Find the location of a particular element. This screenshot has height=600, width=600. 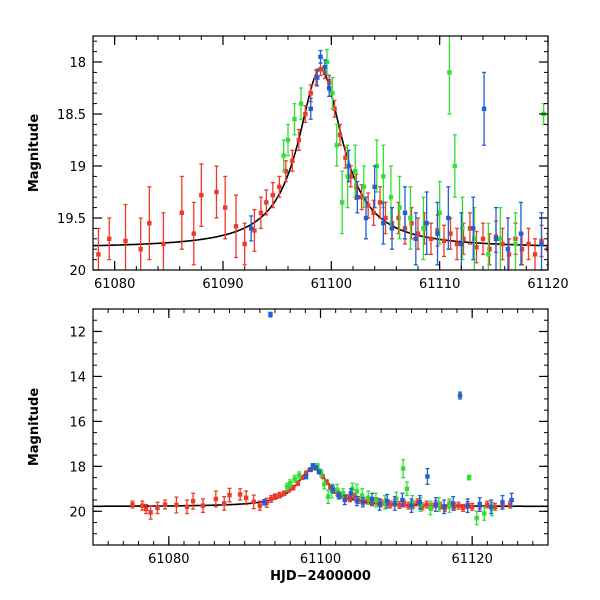

x-tick-label: 61090 is located at coordinates (222, 284).